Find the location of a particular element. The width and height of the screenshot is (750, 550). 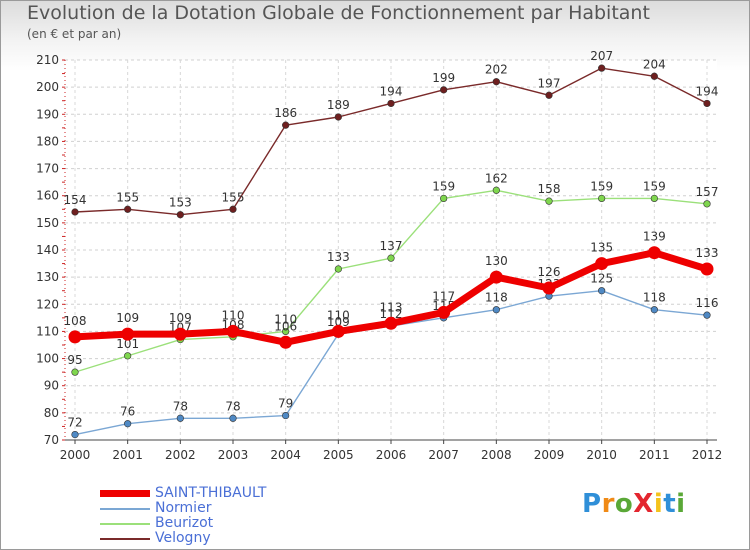

chart-subtitle: (en € et par an) is located at coordinates (74, 34).